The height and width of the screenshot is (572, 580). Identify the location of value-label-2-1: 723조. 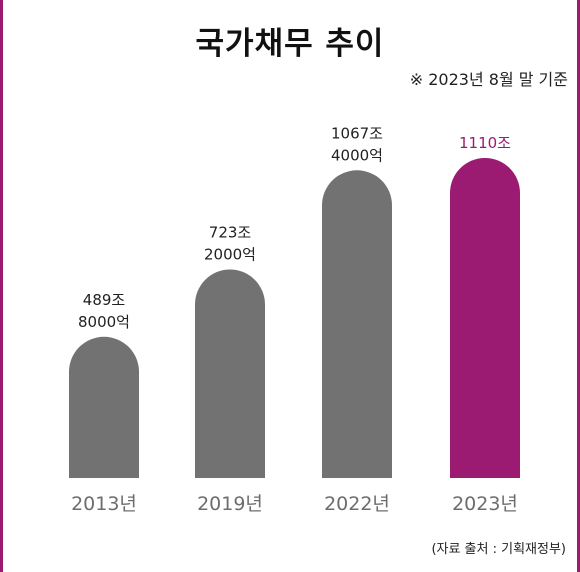
(230, 233).